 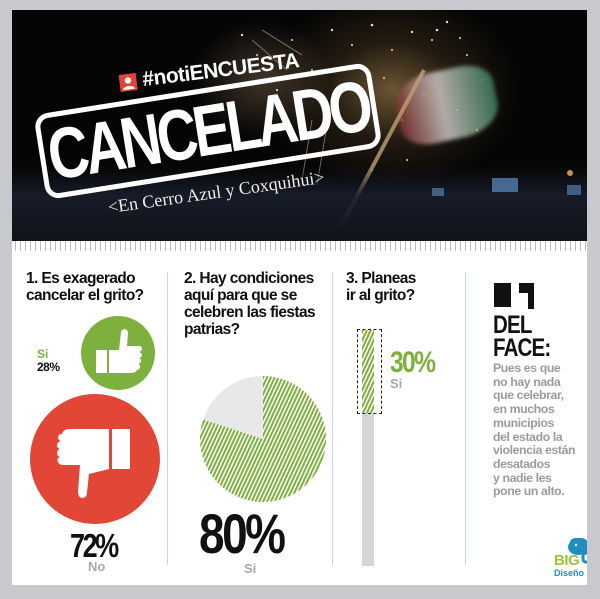 I want to click on quote-line: que celebrar,, so click(x=528, y=395).